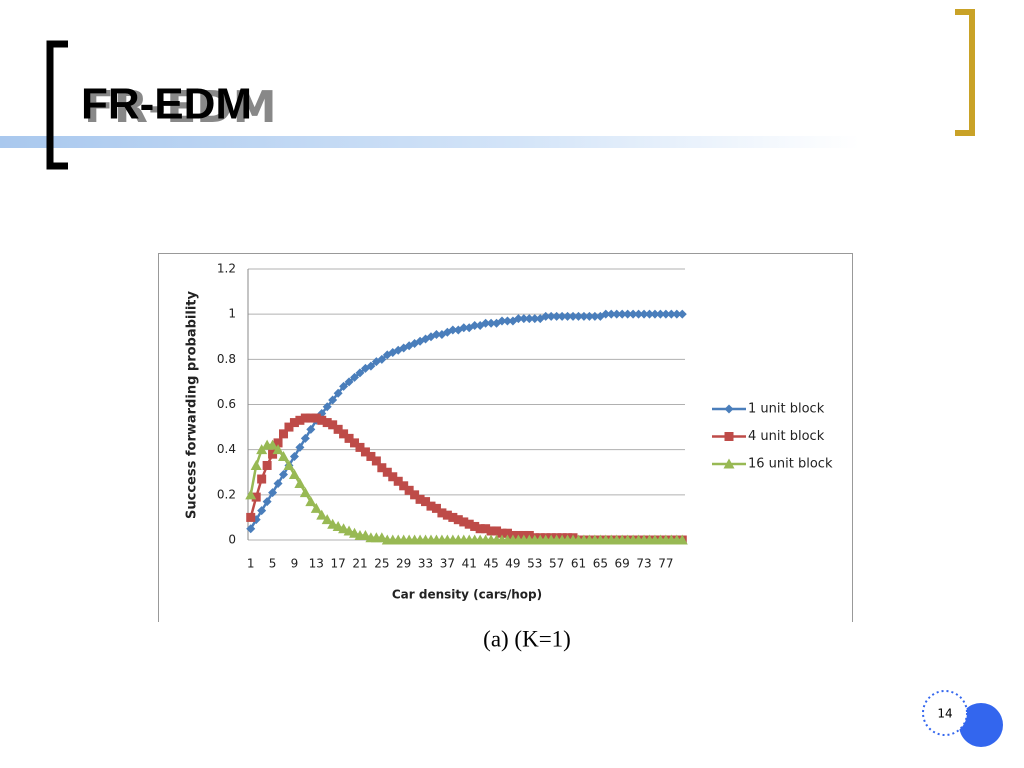 This screenshot has height=768, width=1024. Describe the element at coordinates (467, 595) in the screenshot. I see `x-axis-label: Car density (cars/hop)` at that location.